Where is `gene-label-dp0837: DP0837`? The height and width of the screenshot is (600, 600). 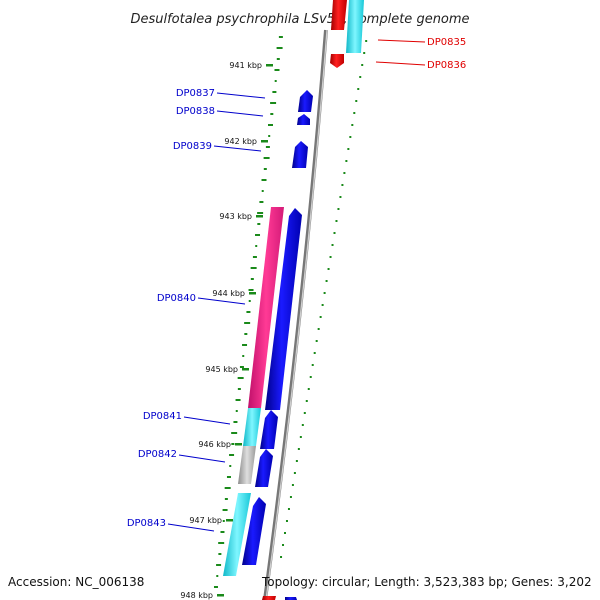 gene-label-dp0837: DP0837 is located at coordinates (195, 93).